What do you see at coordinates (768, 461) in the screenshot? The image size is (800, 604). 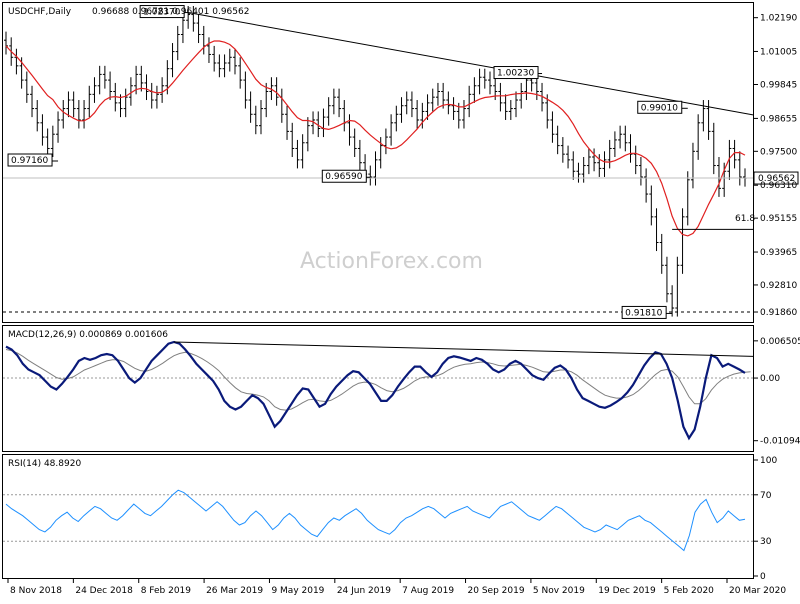 I see `rsi-y-tick-label: 100` at bounding box center [768, 461].